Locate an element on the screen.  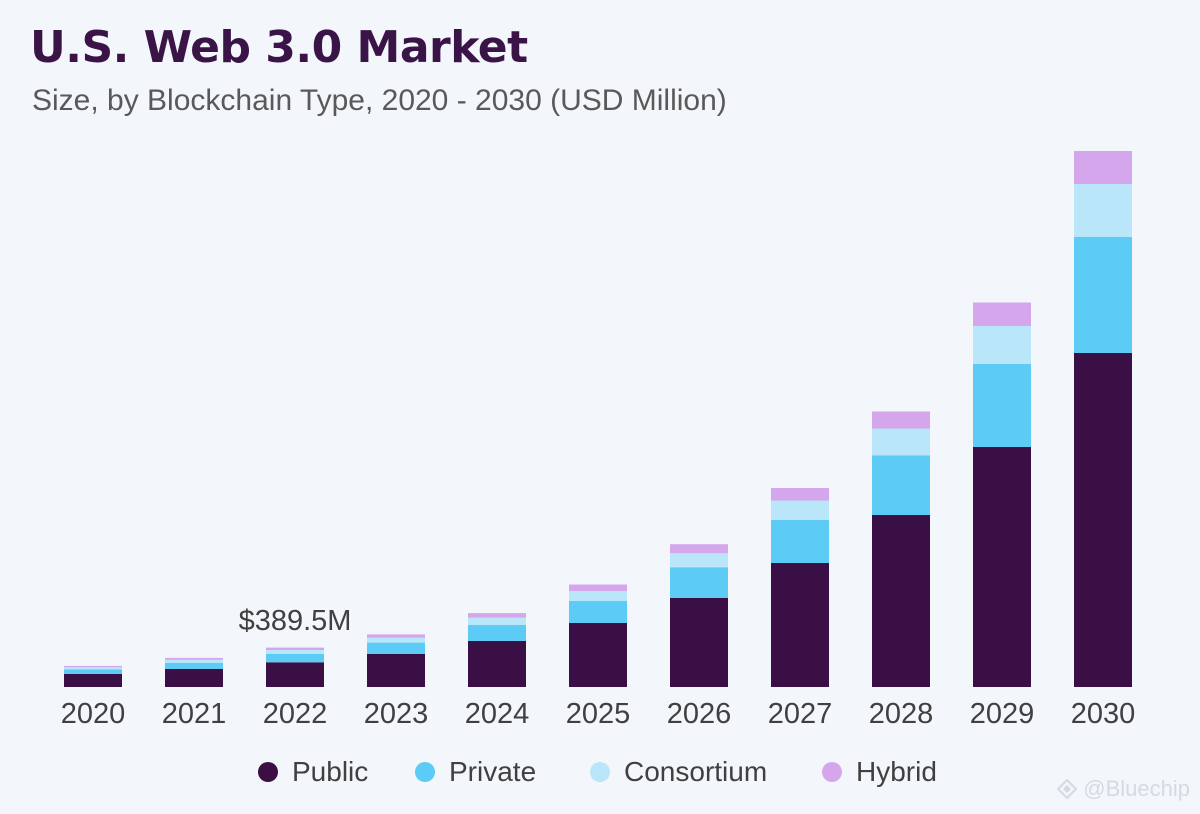
x-tick-label-2022: 2022 is located at coordinates (295, 714).